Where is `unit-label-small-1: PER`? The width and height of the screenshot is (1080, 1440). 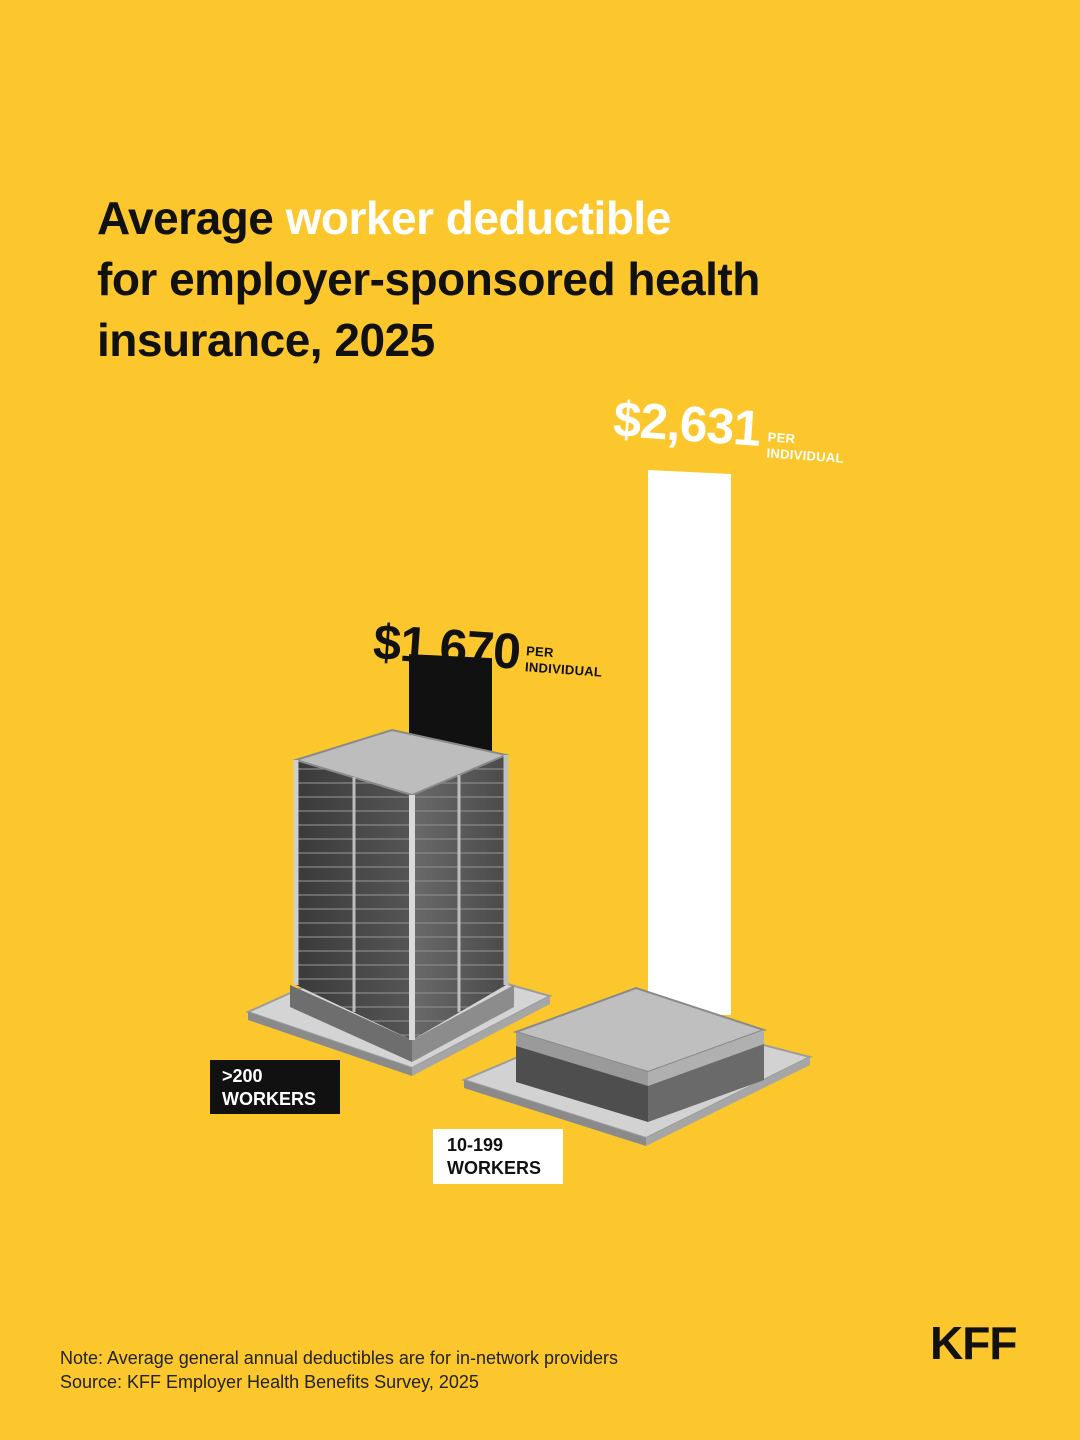 unit-label-small-1: PER is located at coordinates (781, 437).